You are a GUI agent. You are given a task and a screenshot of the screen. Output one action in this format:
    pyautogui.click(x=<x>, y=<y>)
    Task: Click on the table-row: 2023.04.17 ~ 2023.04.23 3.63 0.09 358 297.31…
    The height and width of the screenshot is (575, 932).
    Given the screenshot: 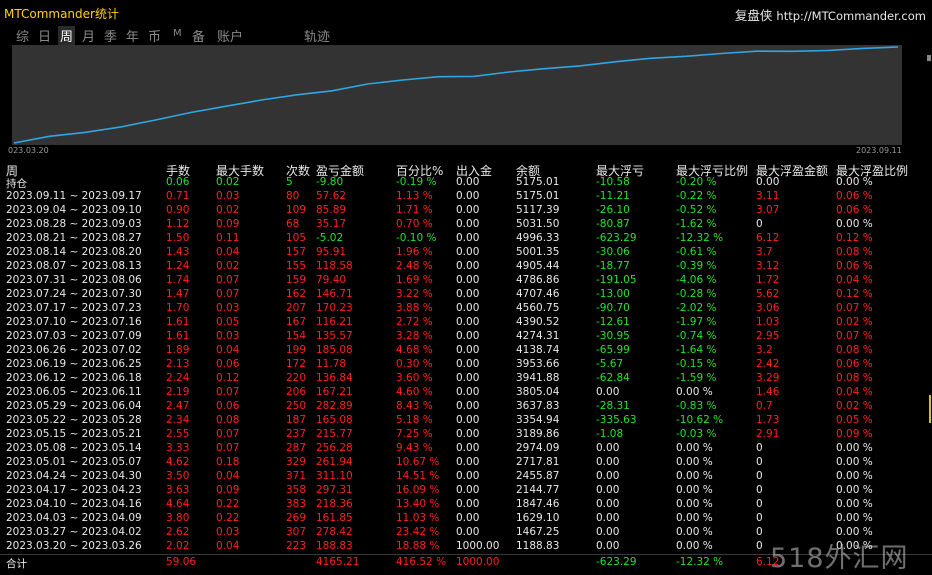 What is the action you would take?
    pyautogui.click(x=466, y=491)
    